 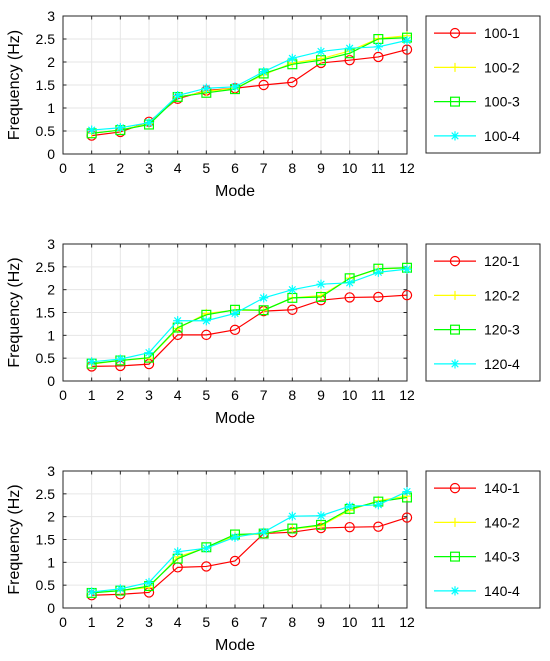 I want to click on x-tick-label: 7, so click(x=264, y=168).